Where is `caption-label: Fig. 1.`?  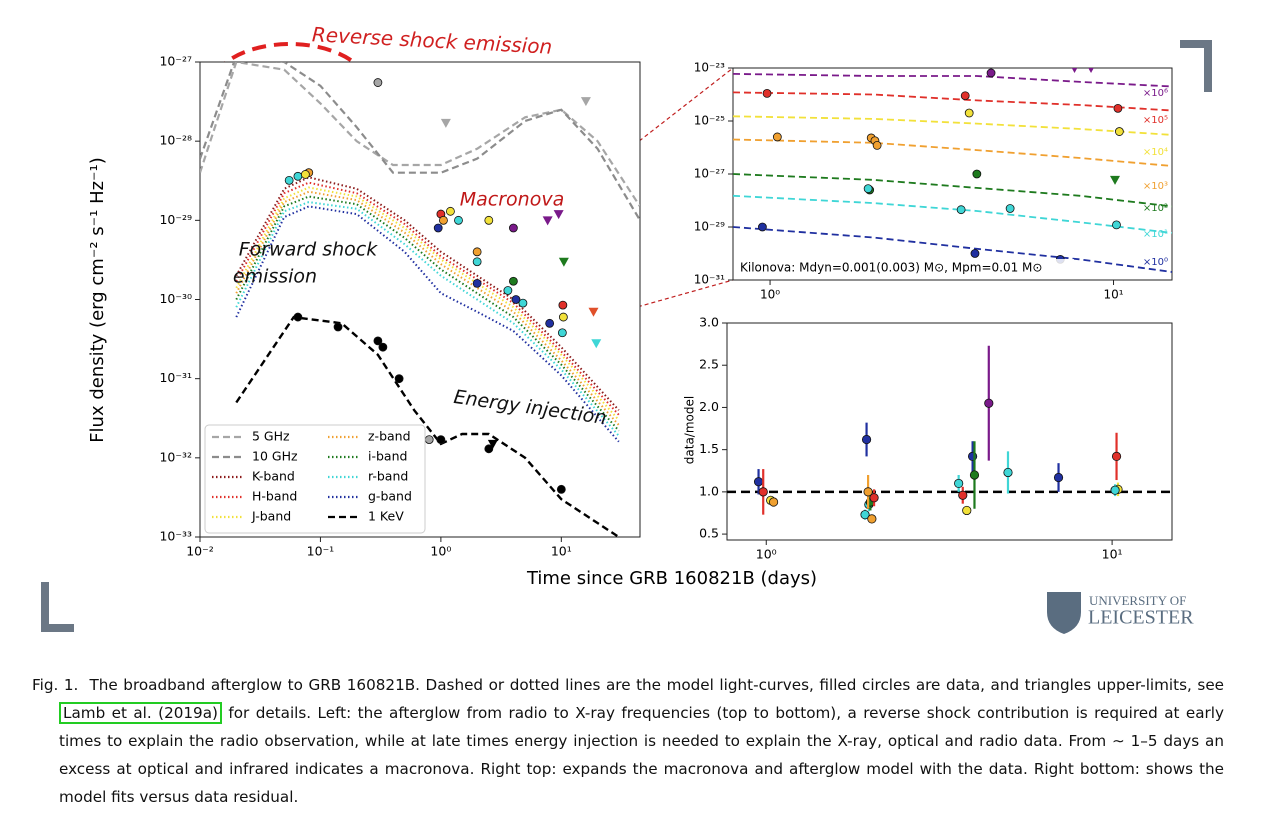
caption-label: Fig. 1. is located at coordinates (55, 685).